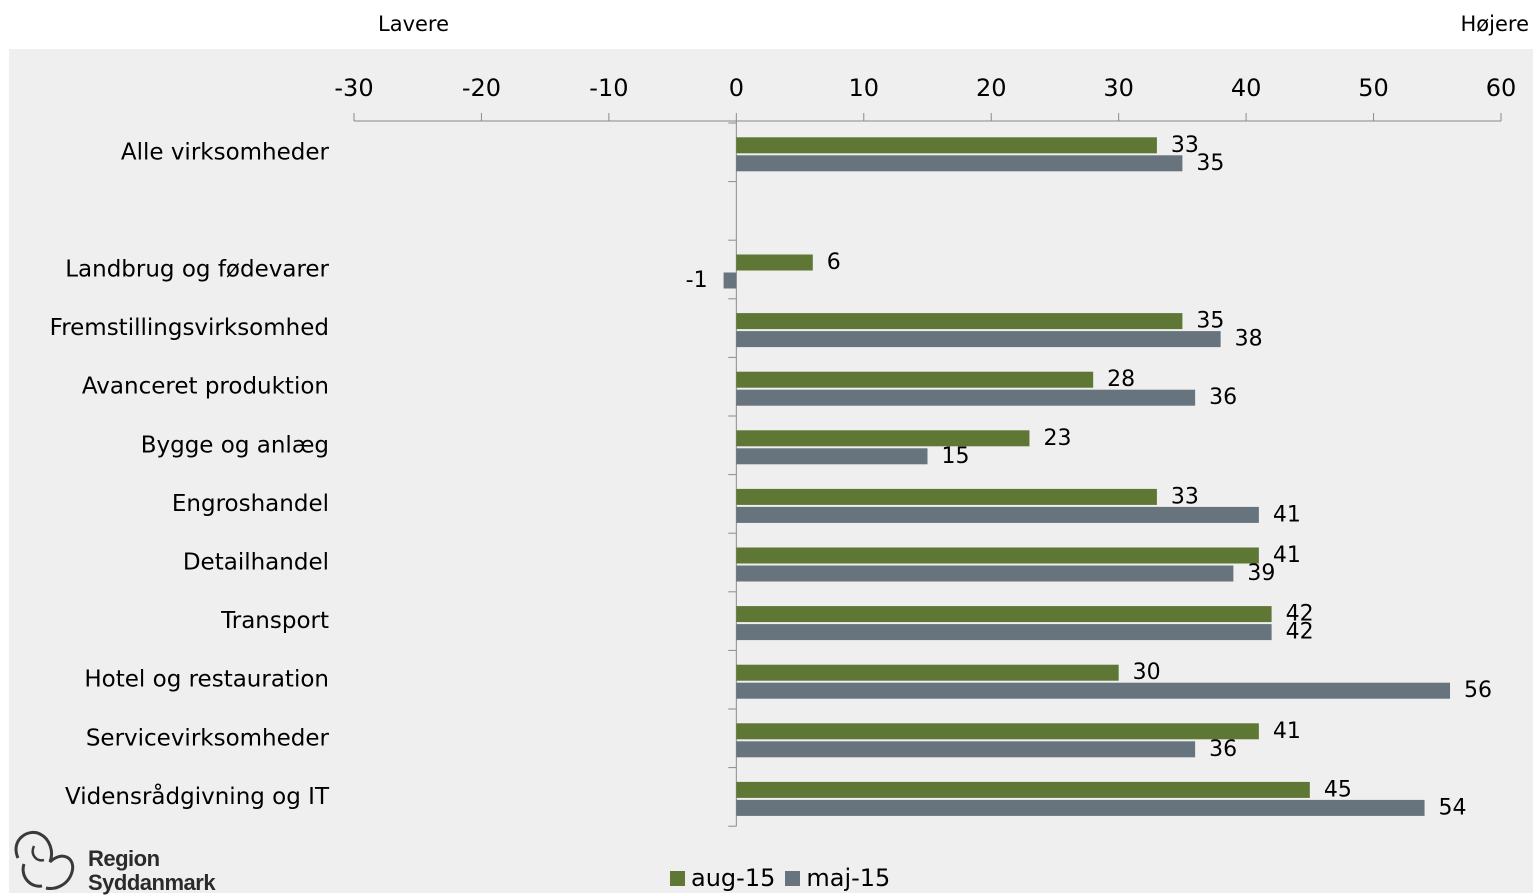 The width and height of the screenshot is (1533, 896). What do you see at coordinates (1246, 88) in the screenshot?
I see `x-tick-label: 40` at bounding box center [1246, 88].